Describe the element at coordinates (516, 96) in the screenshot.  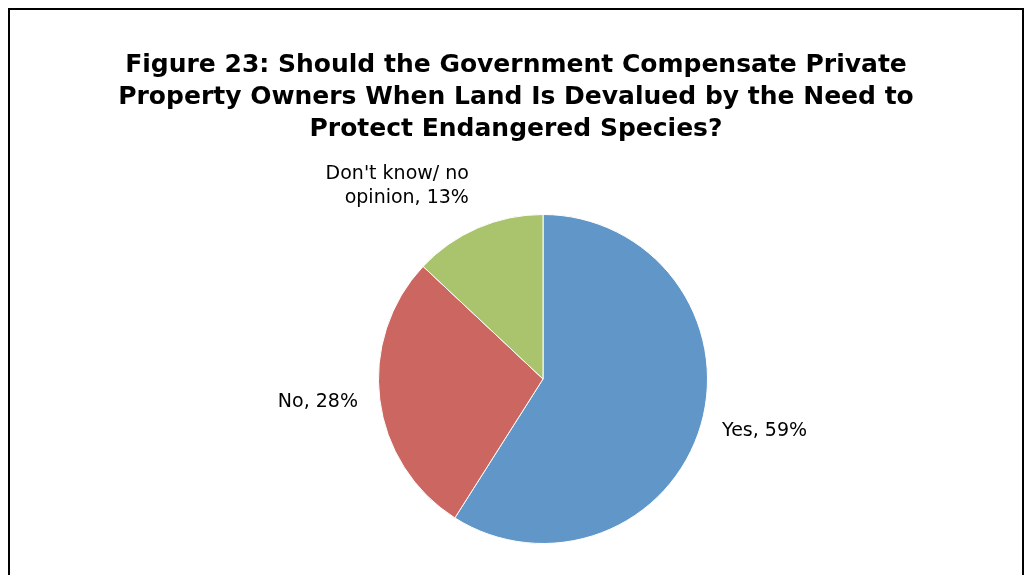
I see `chart-title: Figure 23: Should the Government Compensate Private Property Owners When Land Is Devalued by the Need to Protect Endangered Species?` at that location.